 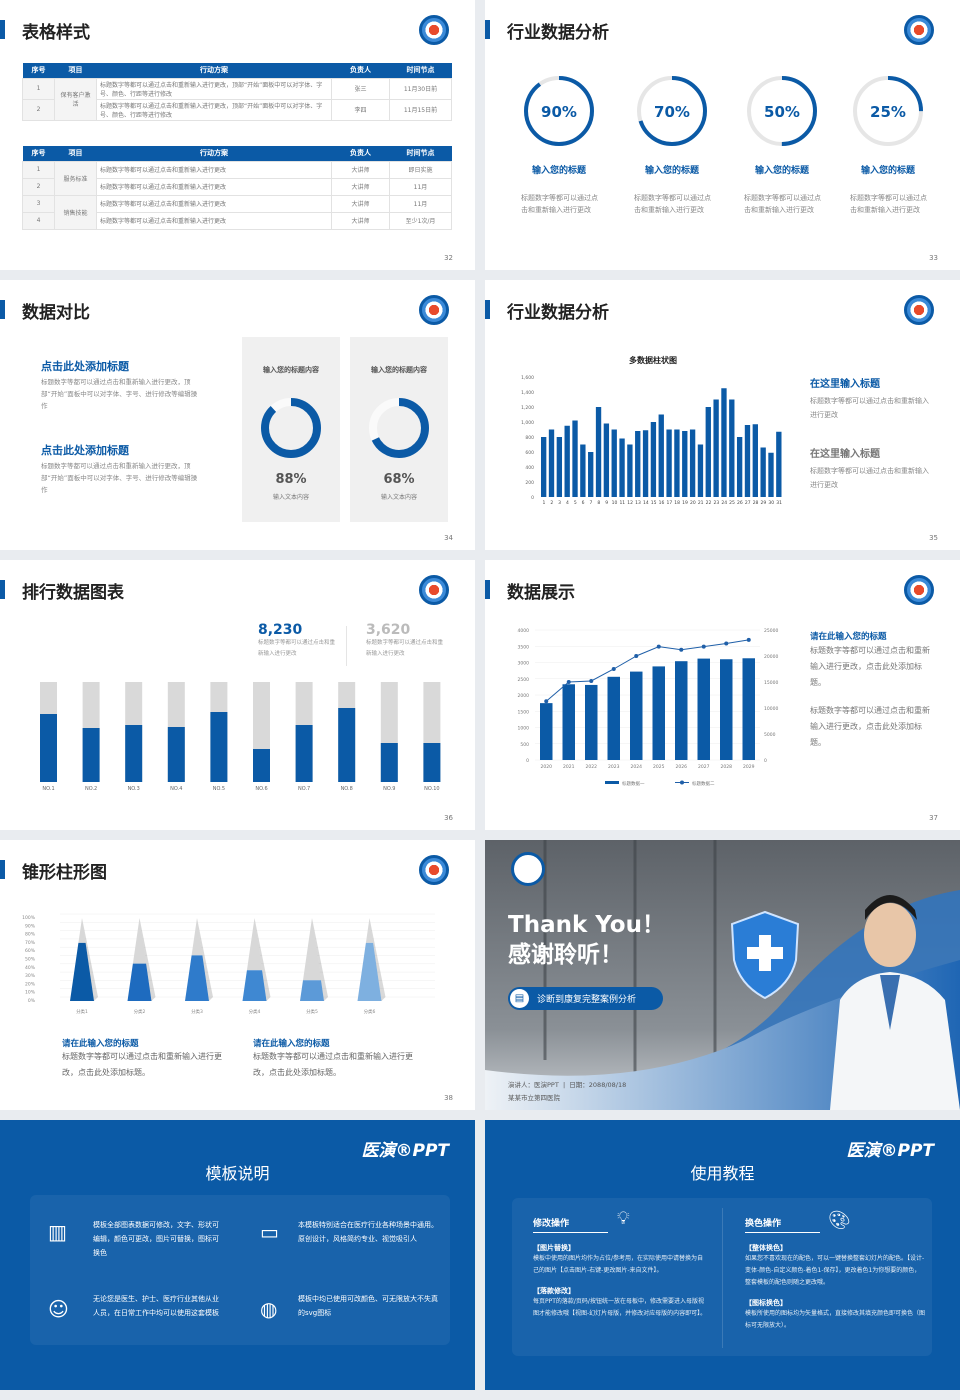 What do you see at coordinates (546, 701) in the screenshot?
I see `line-point` at bounding box center [546, 701].